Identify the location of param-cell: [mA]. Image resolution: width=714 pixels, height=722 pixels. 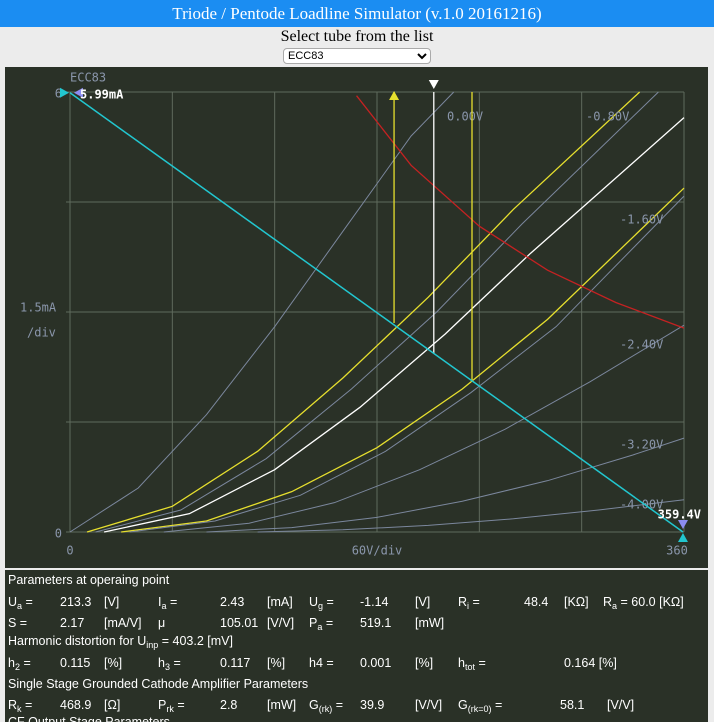
(280, 602).